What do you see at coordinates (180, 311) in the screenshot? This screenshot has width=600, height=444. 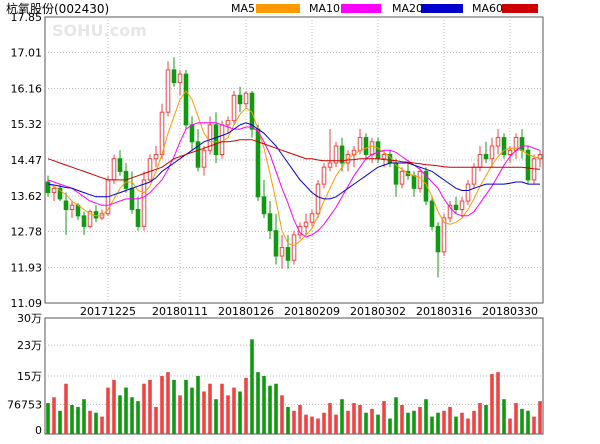 I see `date-tick-label: 20180111` at bounding box center [180, 311].